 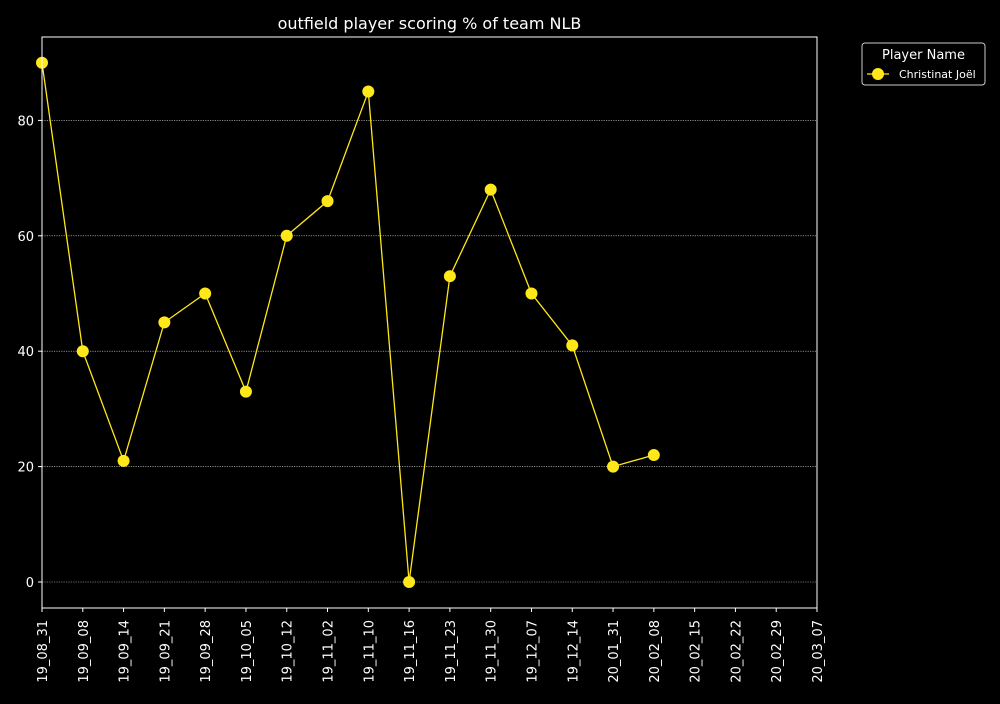 I want to click on legend-box, so click(x=923, y=64).